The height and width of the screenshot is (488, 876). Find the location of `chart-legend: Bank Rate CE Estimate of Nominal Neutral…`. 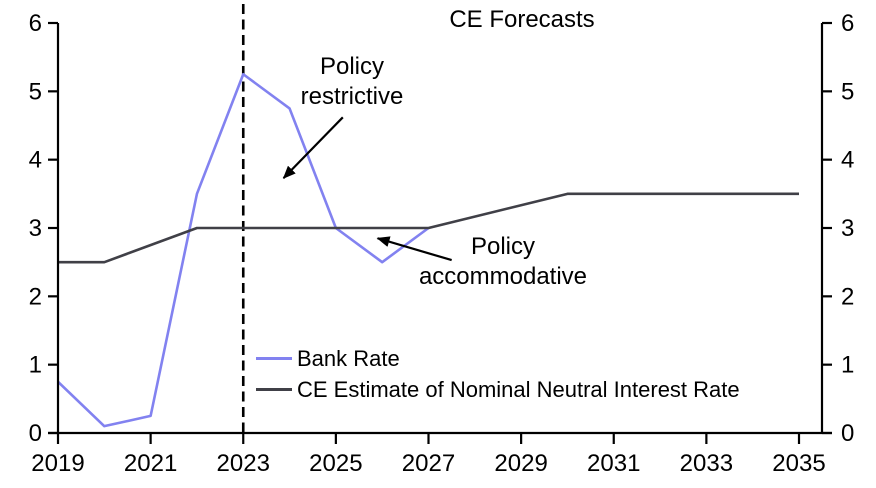

chart-legend: Bank Rate CE Estimate of Nominal Neutral… is located at coordinates (498, 374).